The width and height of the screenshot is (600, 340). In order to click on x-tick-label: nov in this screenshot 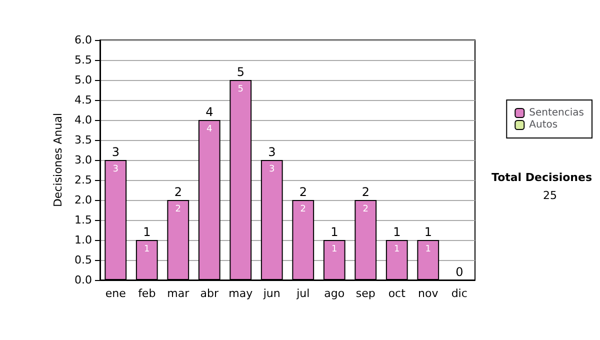, I will do `click(428, 293)`.